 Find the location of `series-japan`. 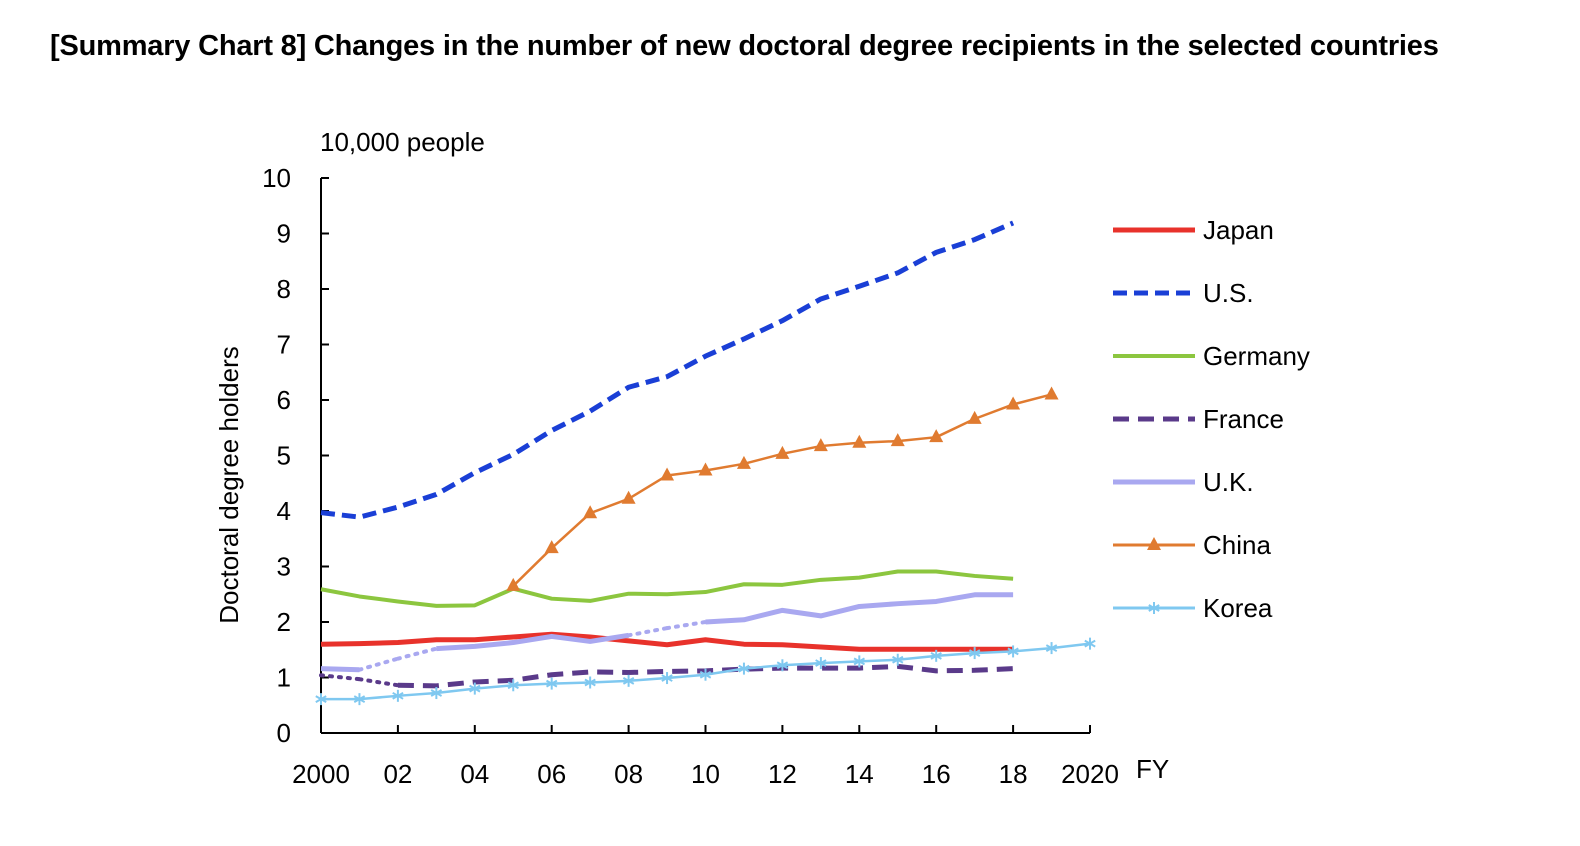

series-japan is located at coordinates (667, 641).